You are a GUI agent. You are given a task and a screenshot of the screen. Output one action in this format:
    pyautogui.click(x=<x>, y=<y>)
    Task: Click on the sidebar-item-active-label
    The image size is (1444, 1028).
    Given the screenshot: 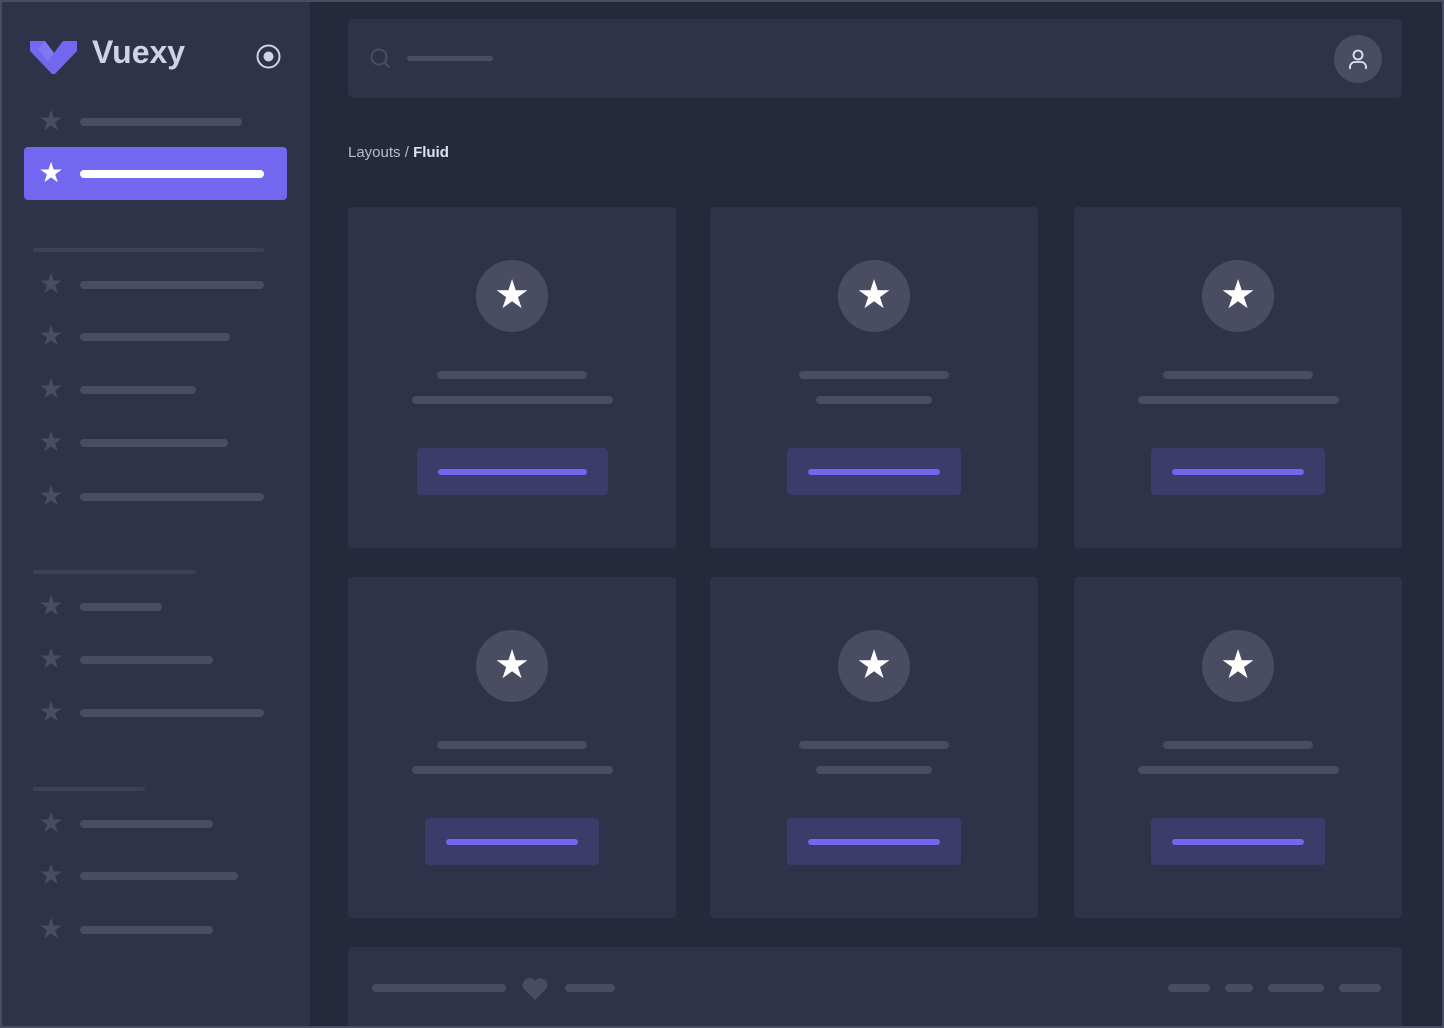 What is the action you would take?
    pyautogui.click(x=172, y=174)
    